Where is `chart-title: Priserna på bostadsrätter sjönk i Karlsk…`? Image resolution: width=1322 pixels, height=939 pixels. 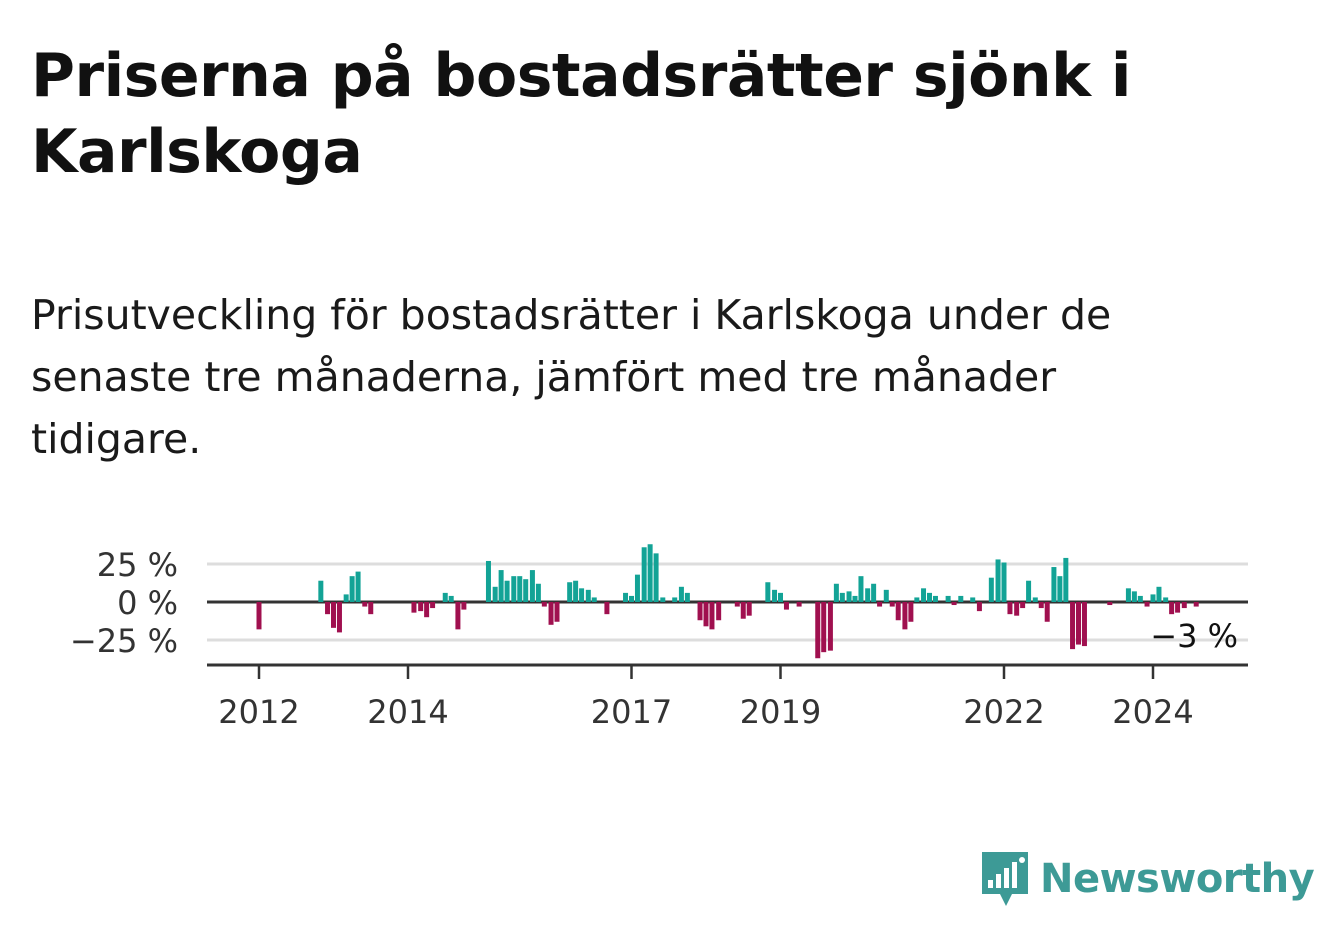 chart-title: Priserna på bostadsrätter sjönk i Karlsk… is located at coordinates (581, 114).